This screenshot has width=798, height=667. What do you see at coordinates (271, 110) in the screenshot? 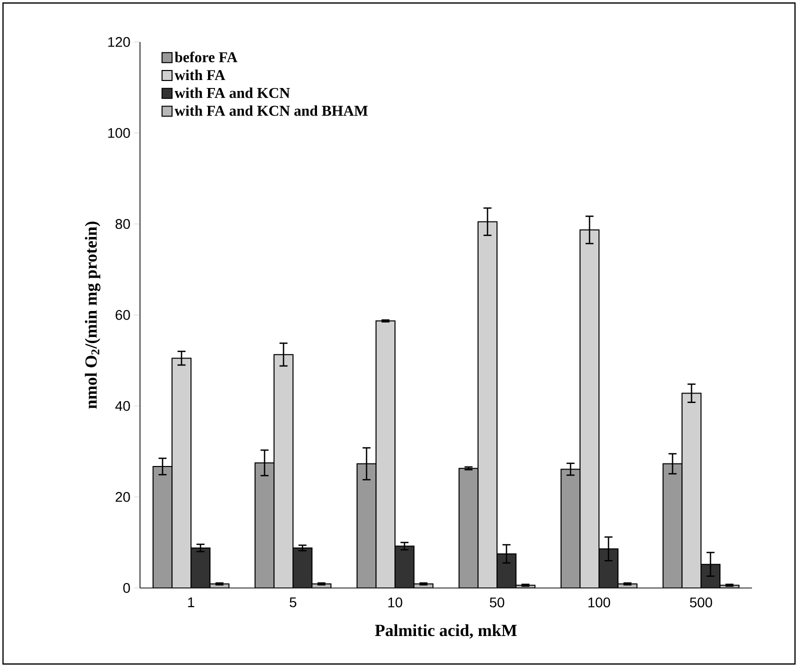
I see `legend-label: with FA and KCN and BHAM` at bounding box center [271, 110].